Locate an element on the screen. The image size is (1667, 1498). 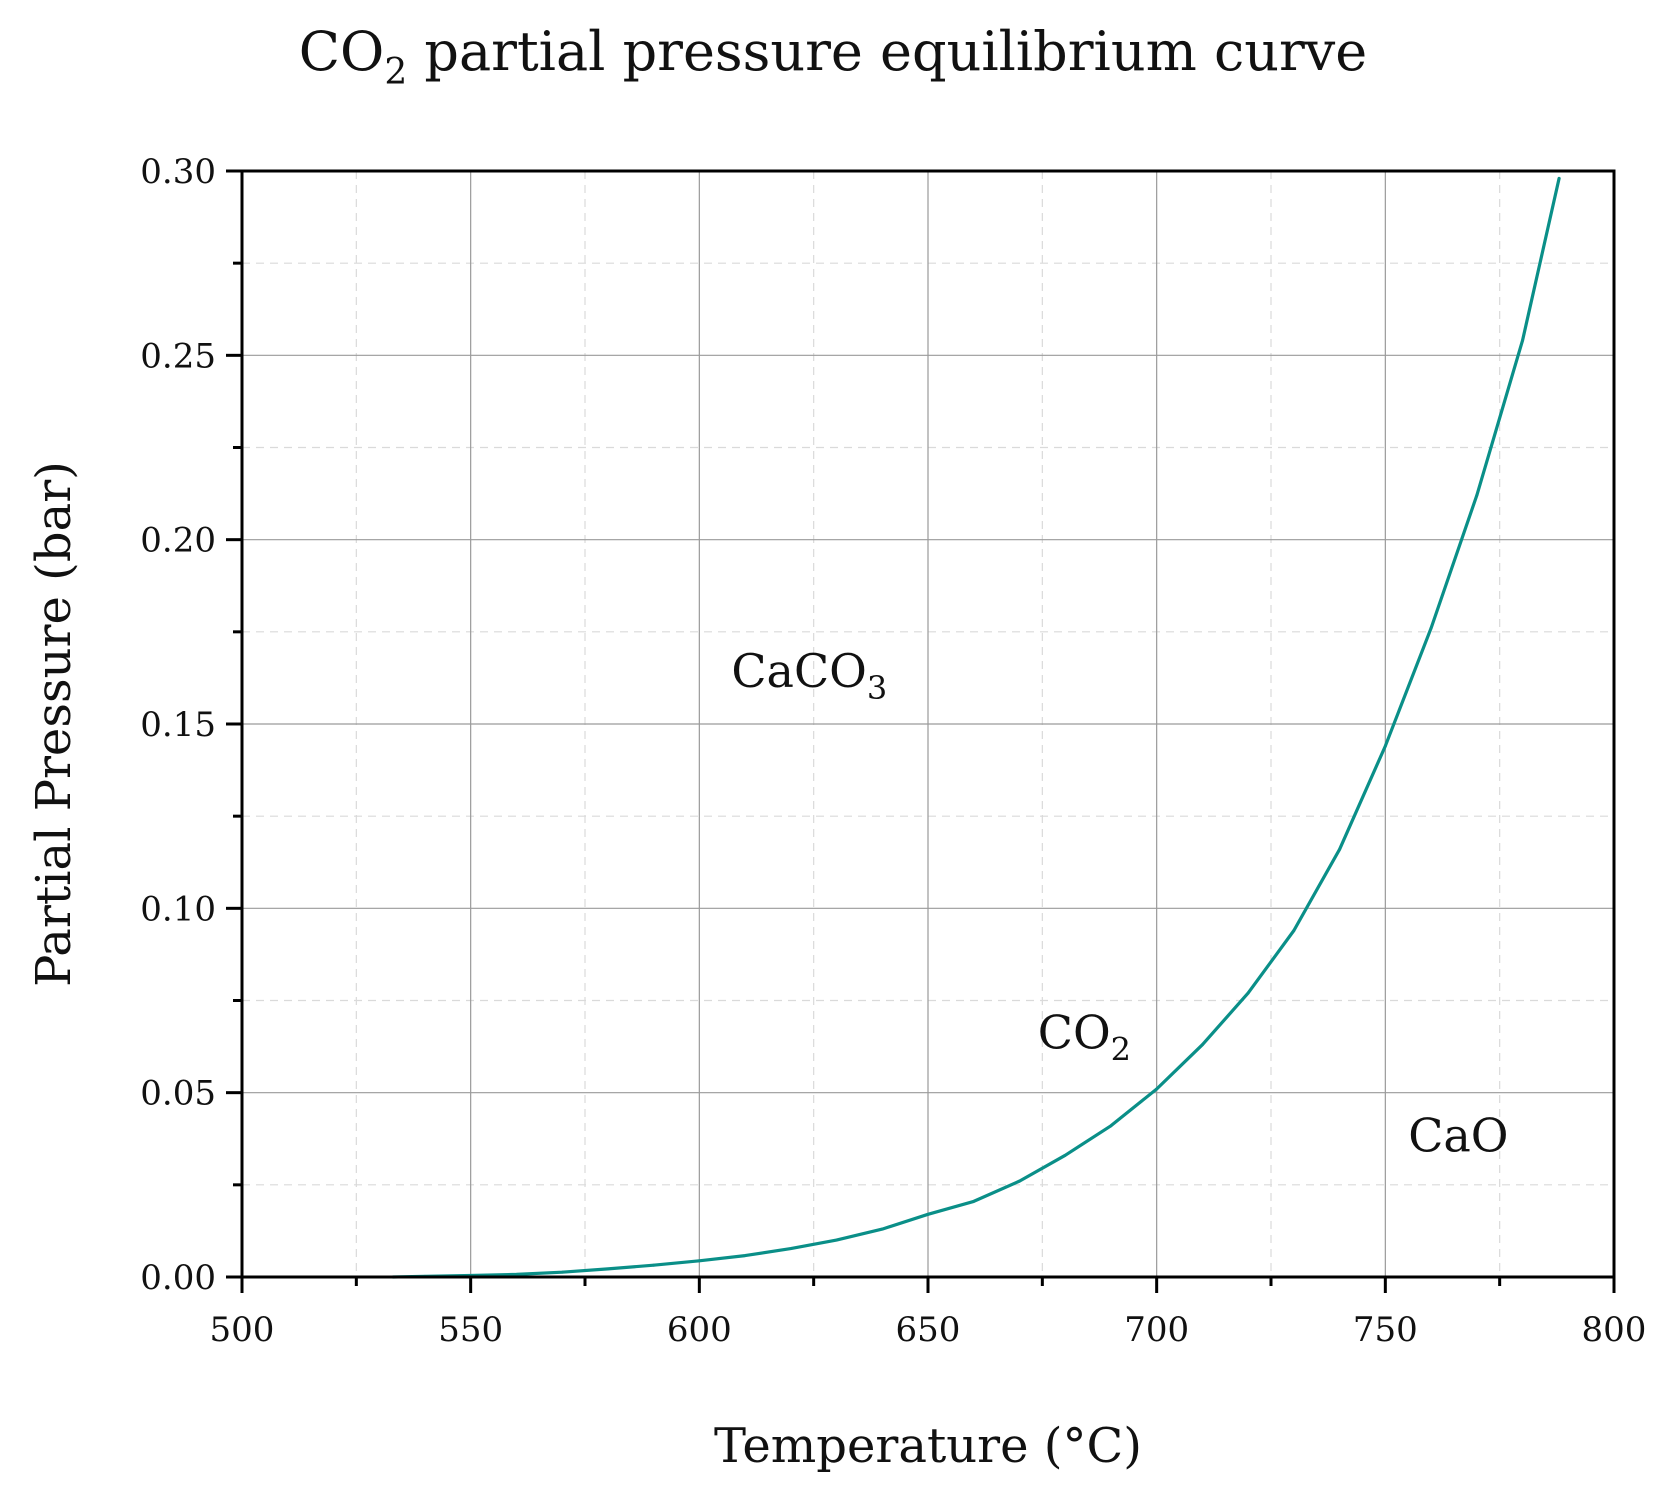
x-tick-label: 550 is located at coordinates (470, 1330).